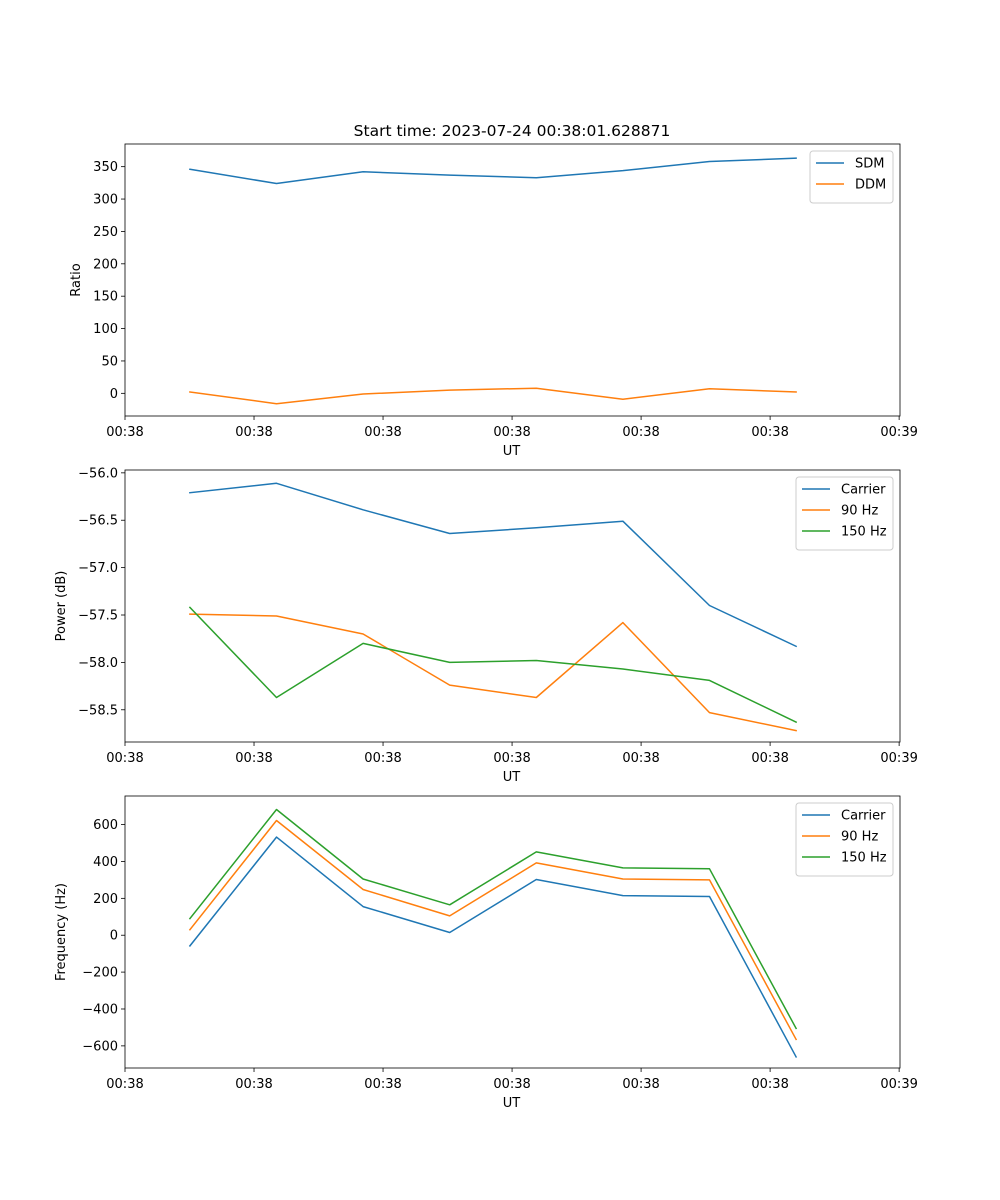 The height and width of the screenshot is (1200, 1000). What do you see at coordinates (98, 568) in the screenshot?
I see `y-tick-label: −57.0` at bounding box center [98, 568].